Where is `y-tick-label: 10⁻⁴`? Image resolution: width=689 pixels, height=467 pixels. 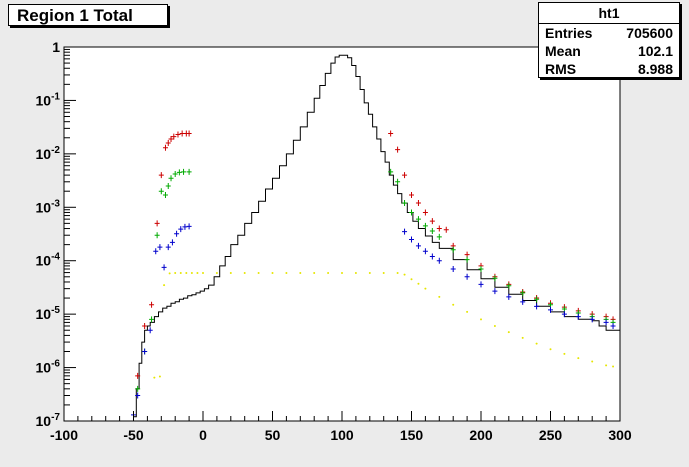 y-tick-label: 10⁻⁴ is located at coordinates (48, 260).